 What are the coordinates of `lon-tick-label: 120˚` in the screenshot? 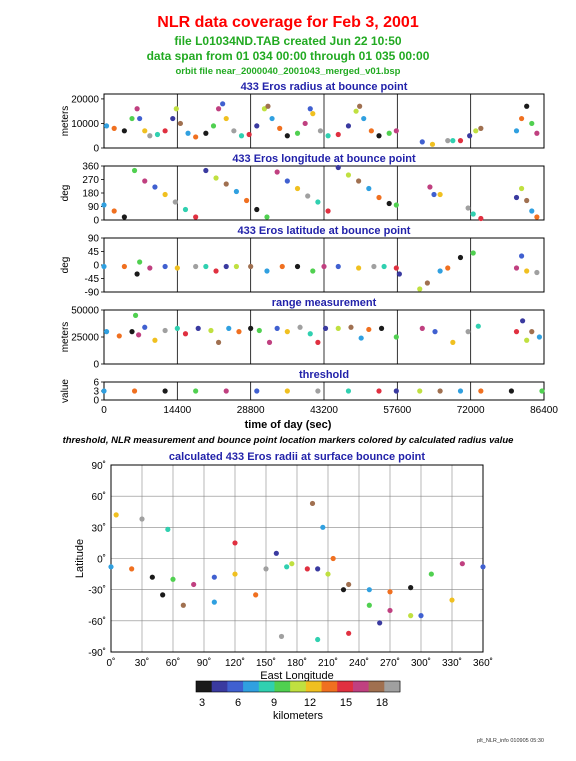 It's located at (235, 663).